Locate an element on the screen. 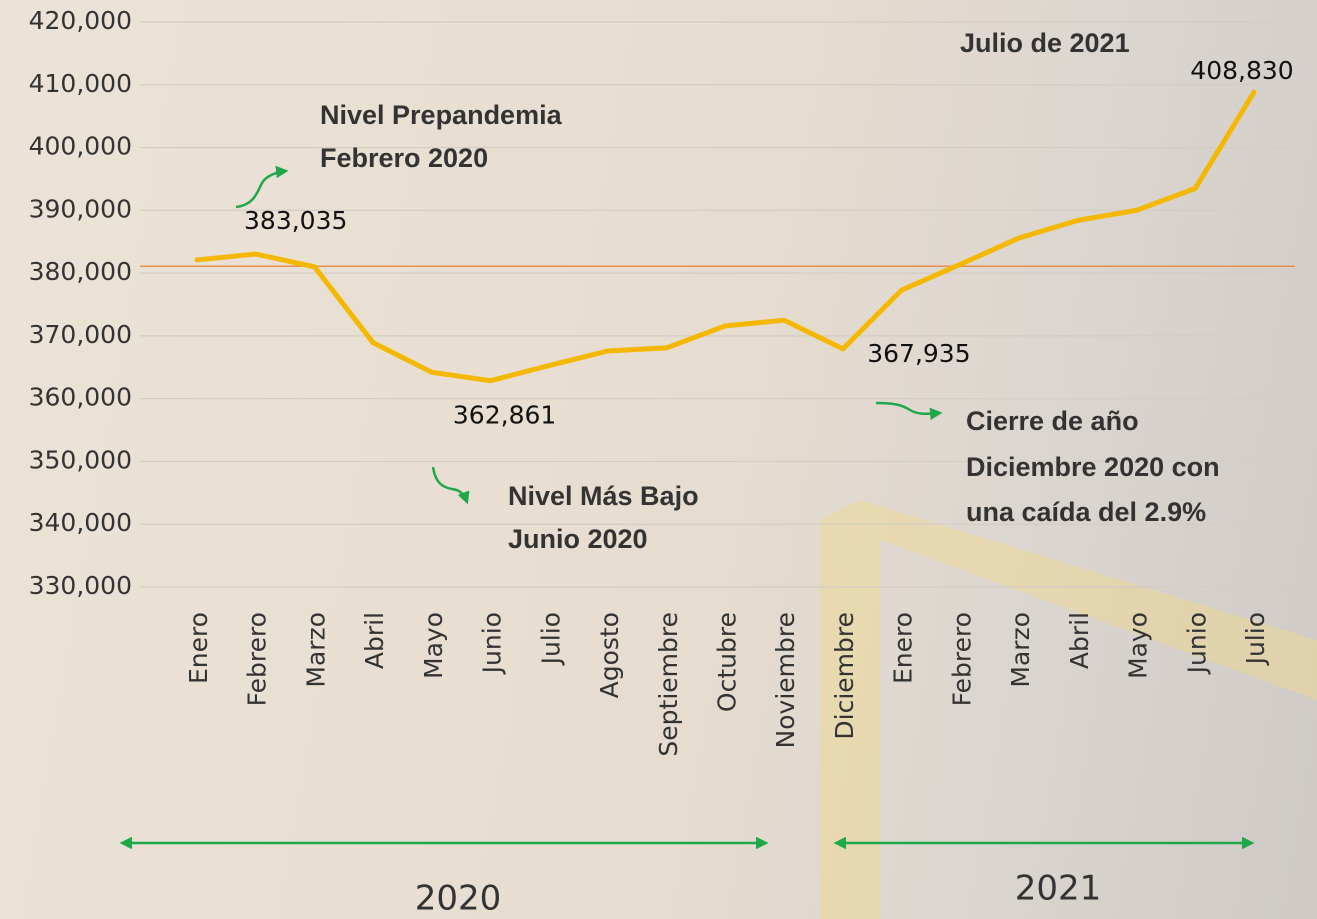  annotation: Cierre de año is located at coordinates (1052, 421).